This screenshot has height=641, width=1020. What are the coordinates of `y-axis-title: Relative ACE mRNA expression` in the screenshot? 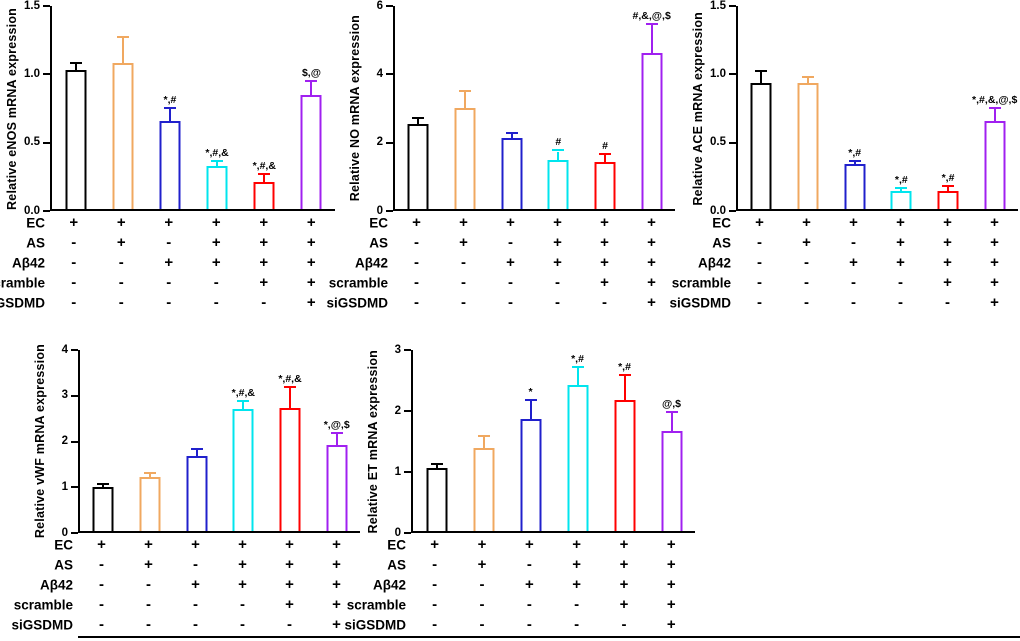 It's located at (698, 108).